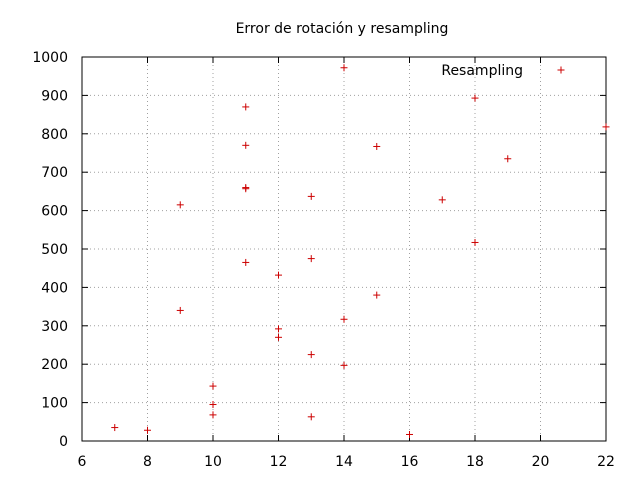  What do you see at coordinates (50, 58) in the screenshot?
I see `y-tick-label: 1000` at bounding box center [50, 58].